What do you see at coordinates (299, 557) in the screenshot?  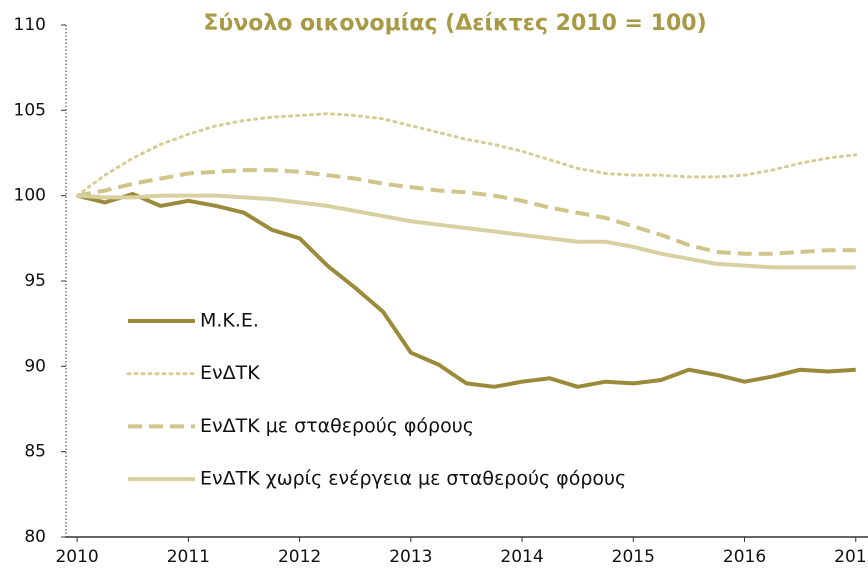 I see `x-tick-label: 2012` at bounding box center [299, 557].